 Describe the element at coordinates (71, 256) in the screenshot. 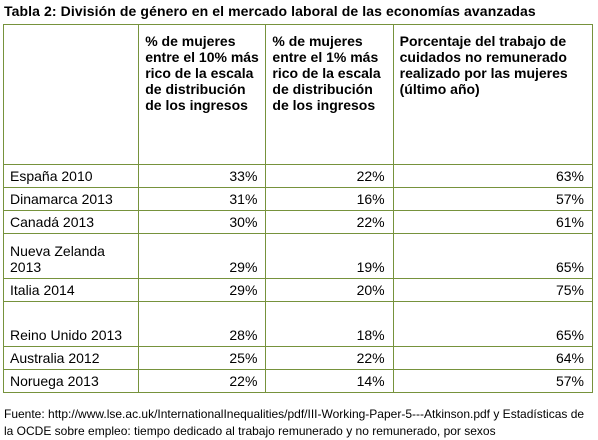

I see `country-cell: Nueva Zelanda 2013` at that location.